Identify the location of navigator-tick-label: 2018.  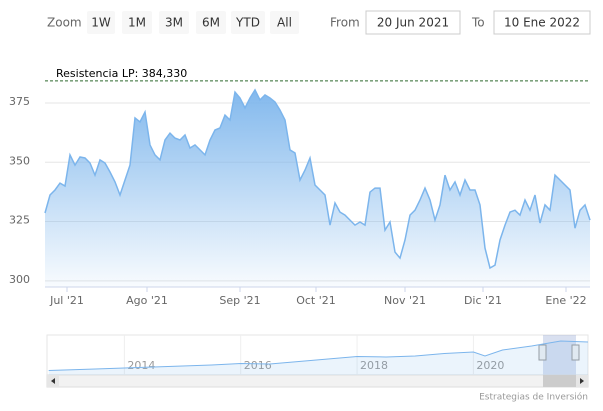
(374, 365).